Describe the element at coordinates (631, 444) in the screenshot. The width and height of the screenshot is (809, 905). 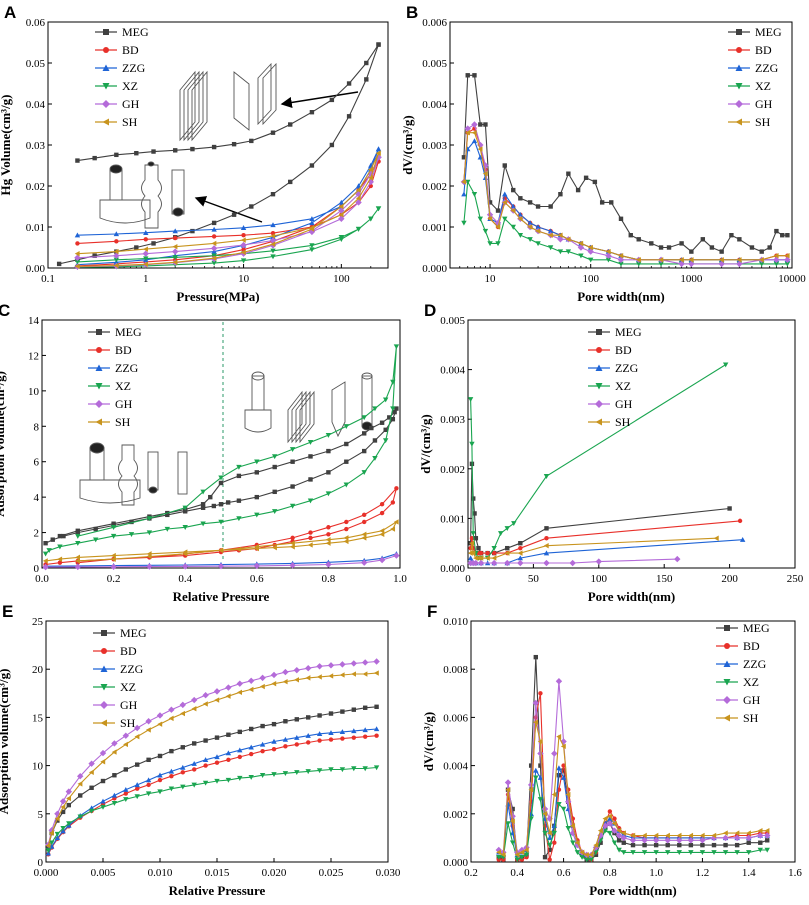
I see `plot-frame-d` at that location.